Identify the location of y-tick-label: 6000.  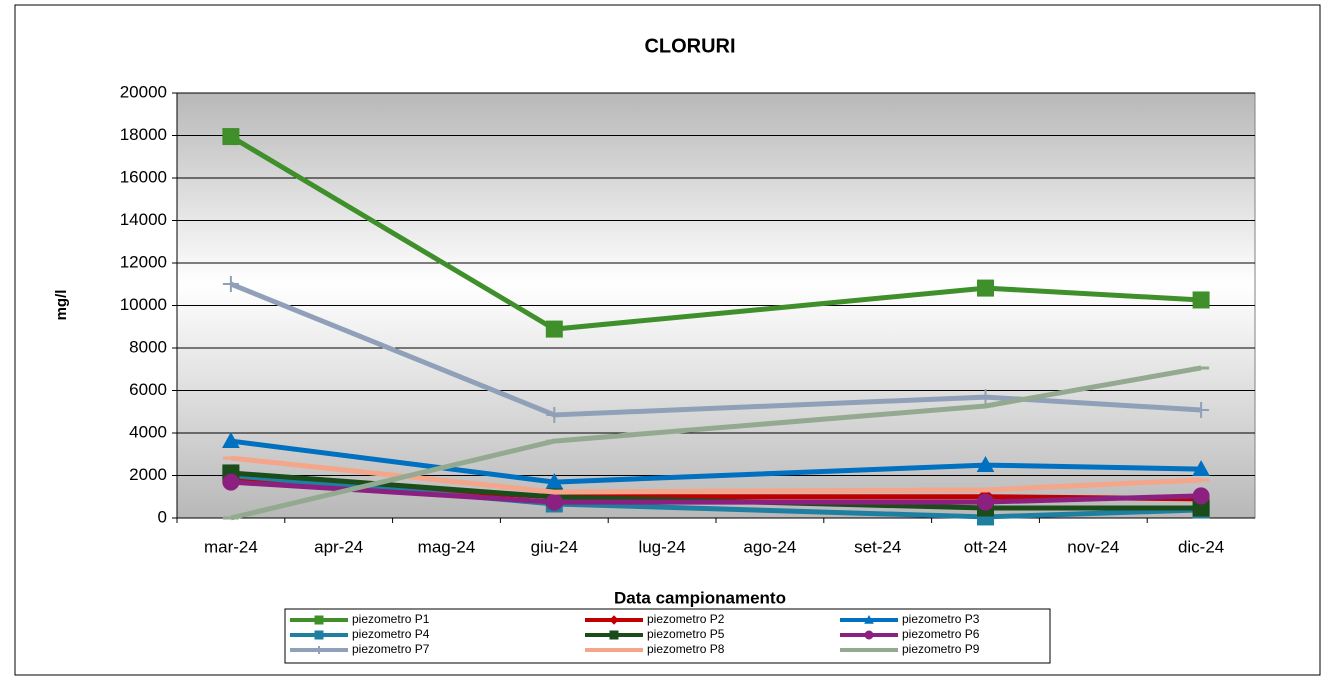
(148, 389).